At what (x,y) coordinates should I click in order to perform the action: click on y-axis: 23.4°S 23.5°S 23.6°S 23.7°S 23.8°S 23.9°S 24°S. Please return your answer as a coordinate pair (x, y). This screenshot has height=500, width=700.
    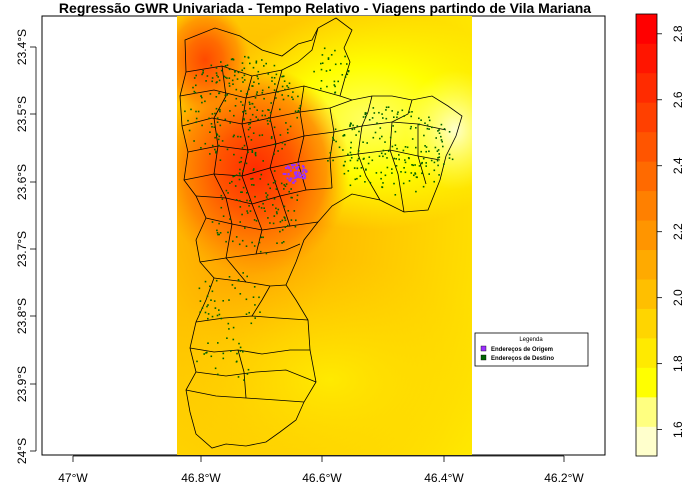
    Looking at the image, I should click on (26, 246).